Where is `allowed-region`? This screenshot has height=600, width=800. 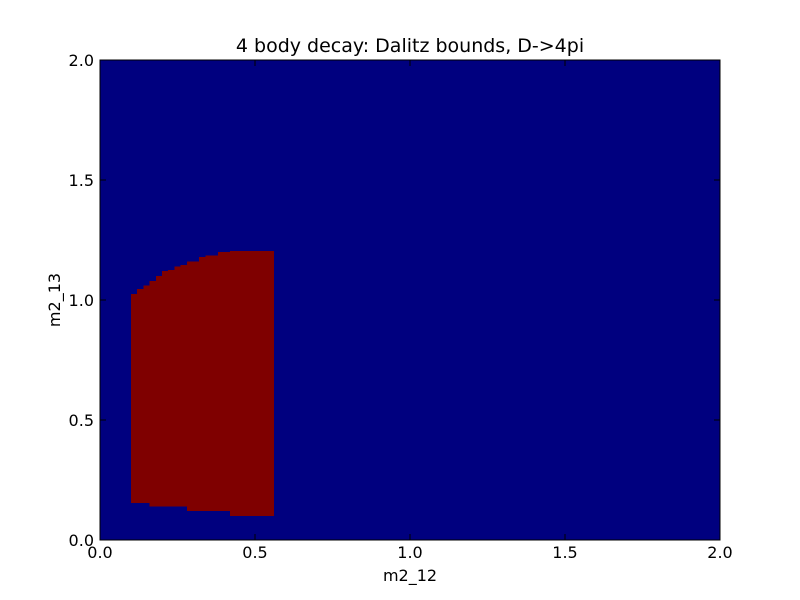 allowed-region is located at coordinates (203, 383).